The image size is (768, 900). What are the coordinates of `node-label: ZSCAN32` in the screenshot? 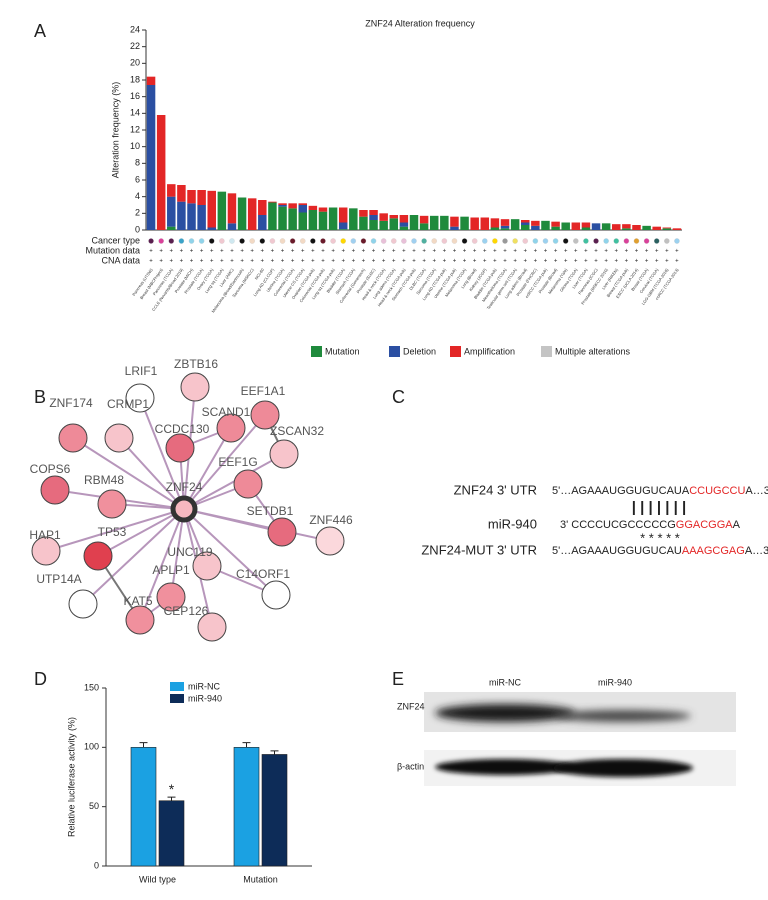 It's located at (297, 431).